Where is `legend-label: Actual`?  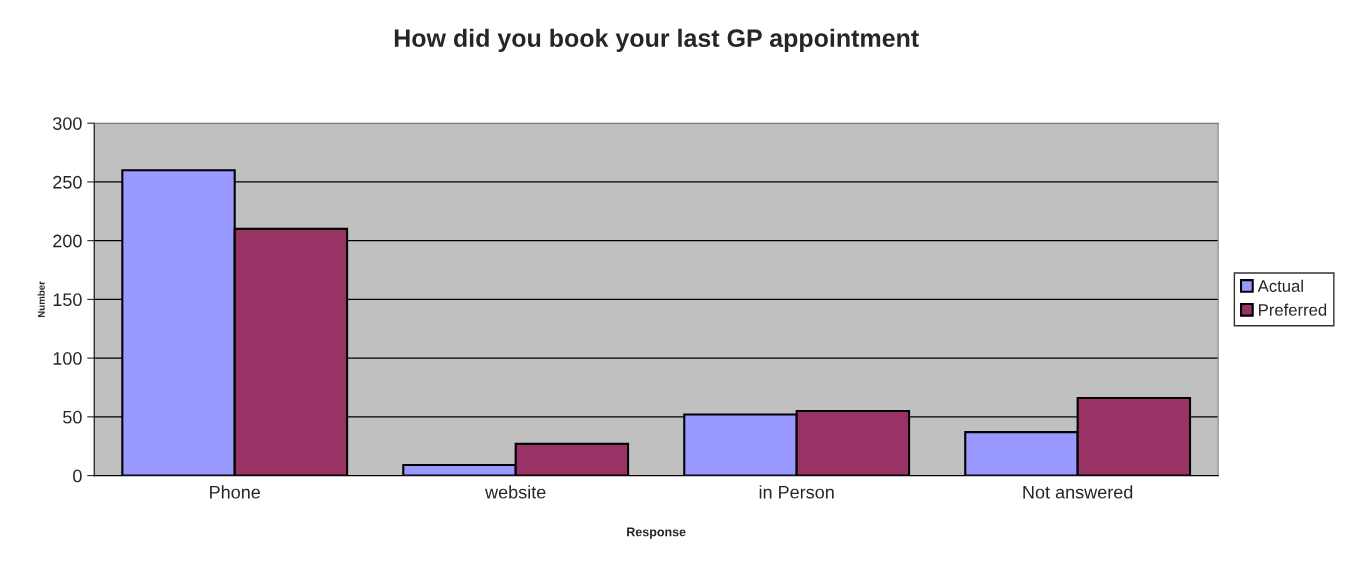
legend-label: Actual is located at coordinates (1280, 285).